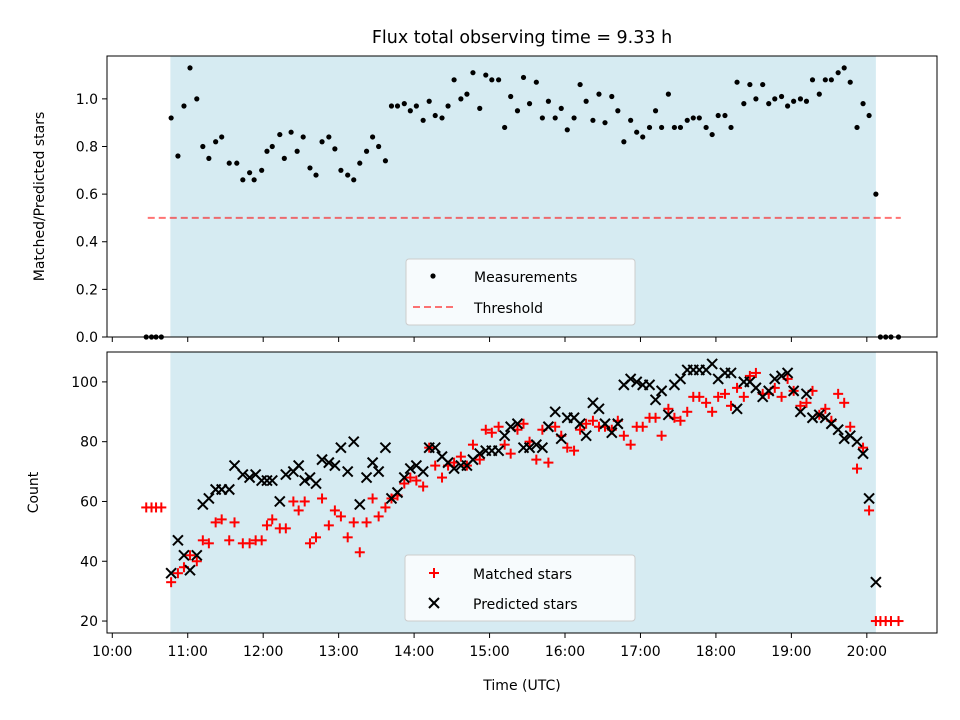 The image size is (960, 720). Describe the element at coordinates (40, 197) in the screenshot. I see `top-y-axis-label: Matched/Predicted stars` at that location.